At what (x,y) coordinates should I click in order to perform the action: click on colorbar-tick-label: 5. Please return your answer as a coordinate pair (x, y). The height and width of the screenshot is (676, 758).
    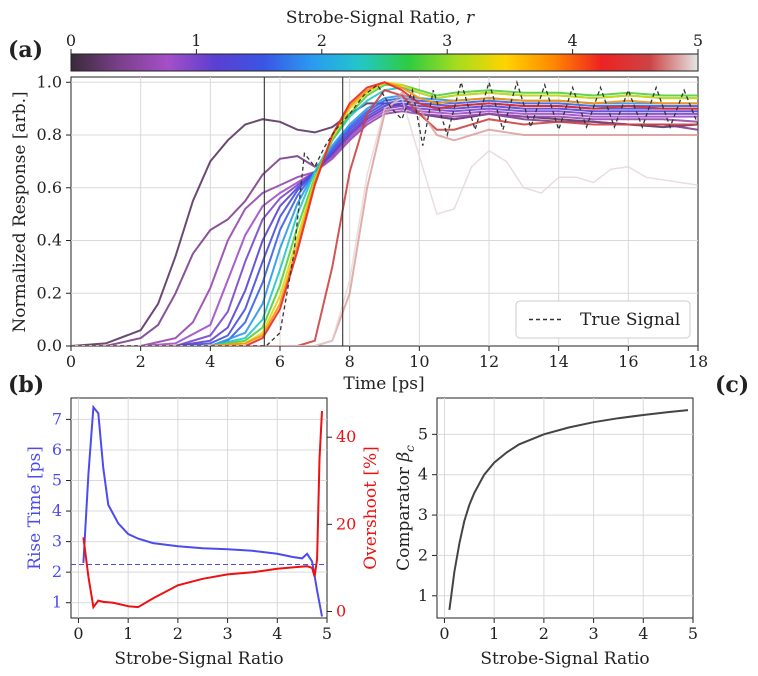
    Looking at the image, I should click on (698, 40).